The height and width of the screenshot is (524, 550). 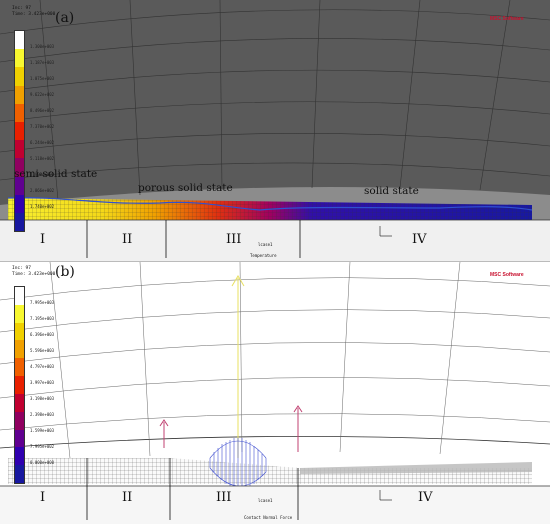 I want to click on scale-tick: 7.370e+002, so click(x=42, y=126).